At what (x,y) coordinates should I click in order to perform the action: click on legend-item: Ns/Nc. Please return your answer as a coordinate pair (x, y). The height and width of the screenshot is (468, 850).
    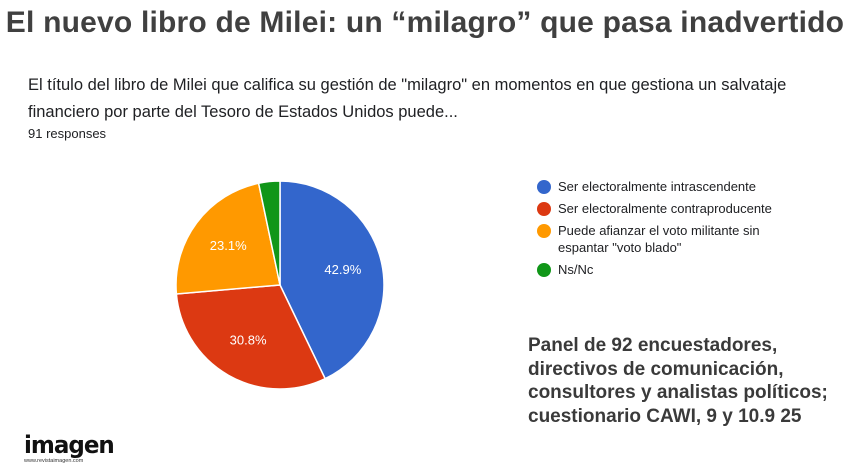
    Looking at the image, I should click on (657, 269).